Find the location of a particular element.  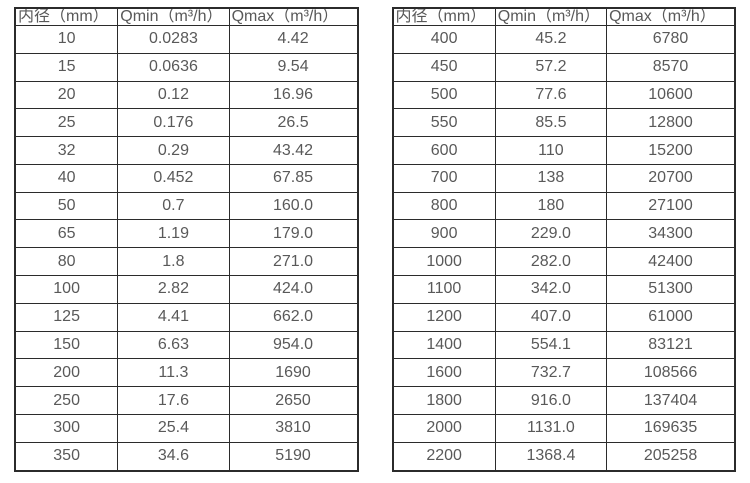

table-cell: 180 is located at coordinates (551, 206).